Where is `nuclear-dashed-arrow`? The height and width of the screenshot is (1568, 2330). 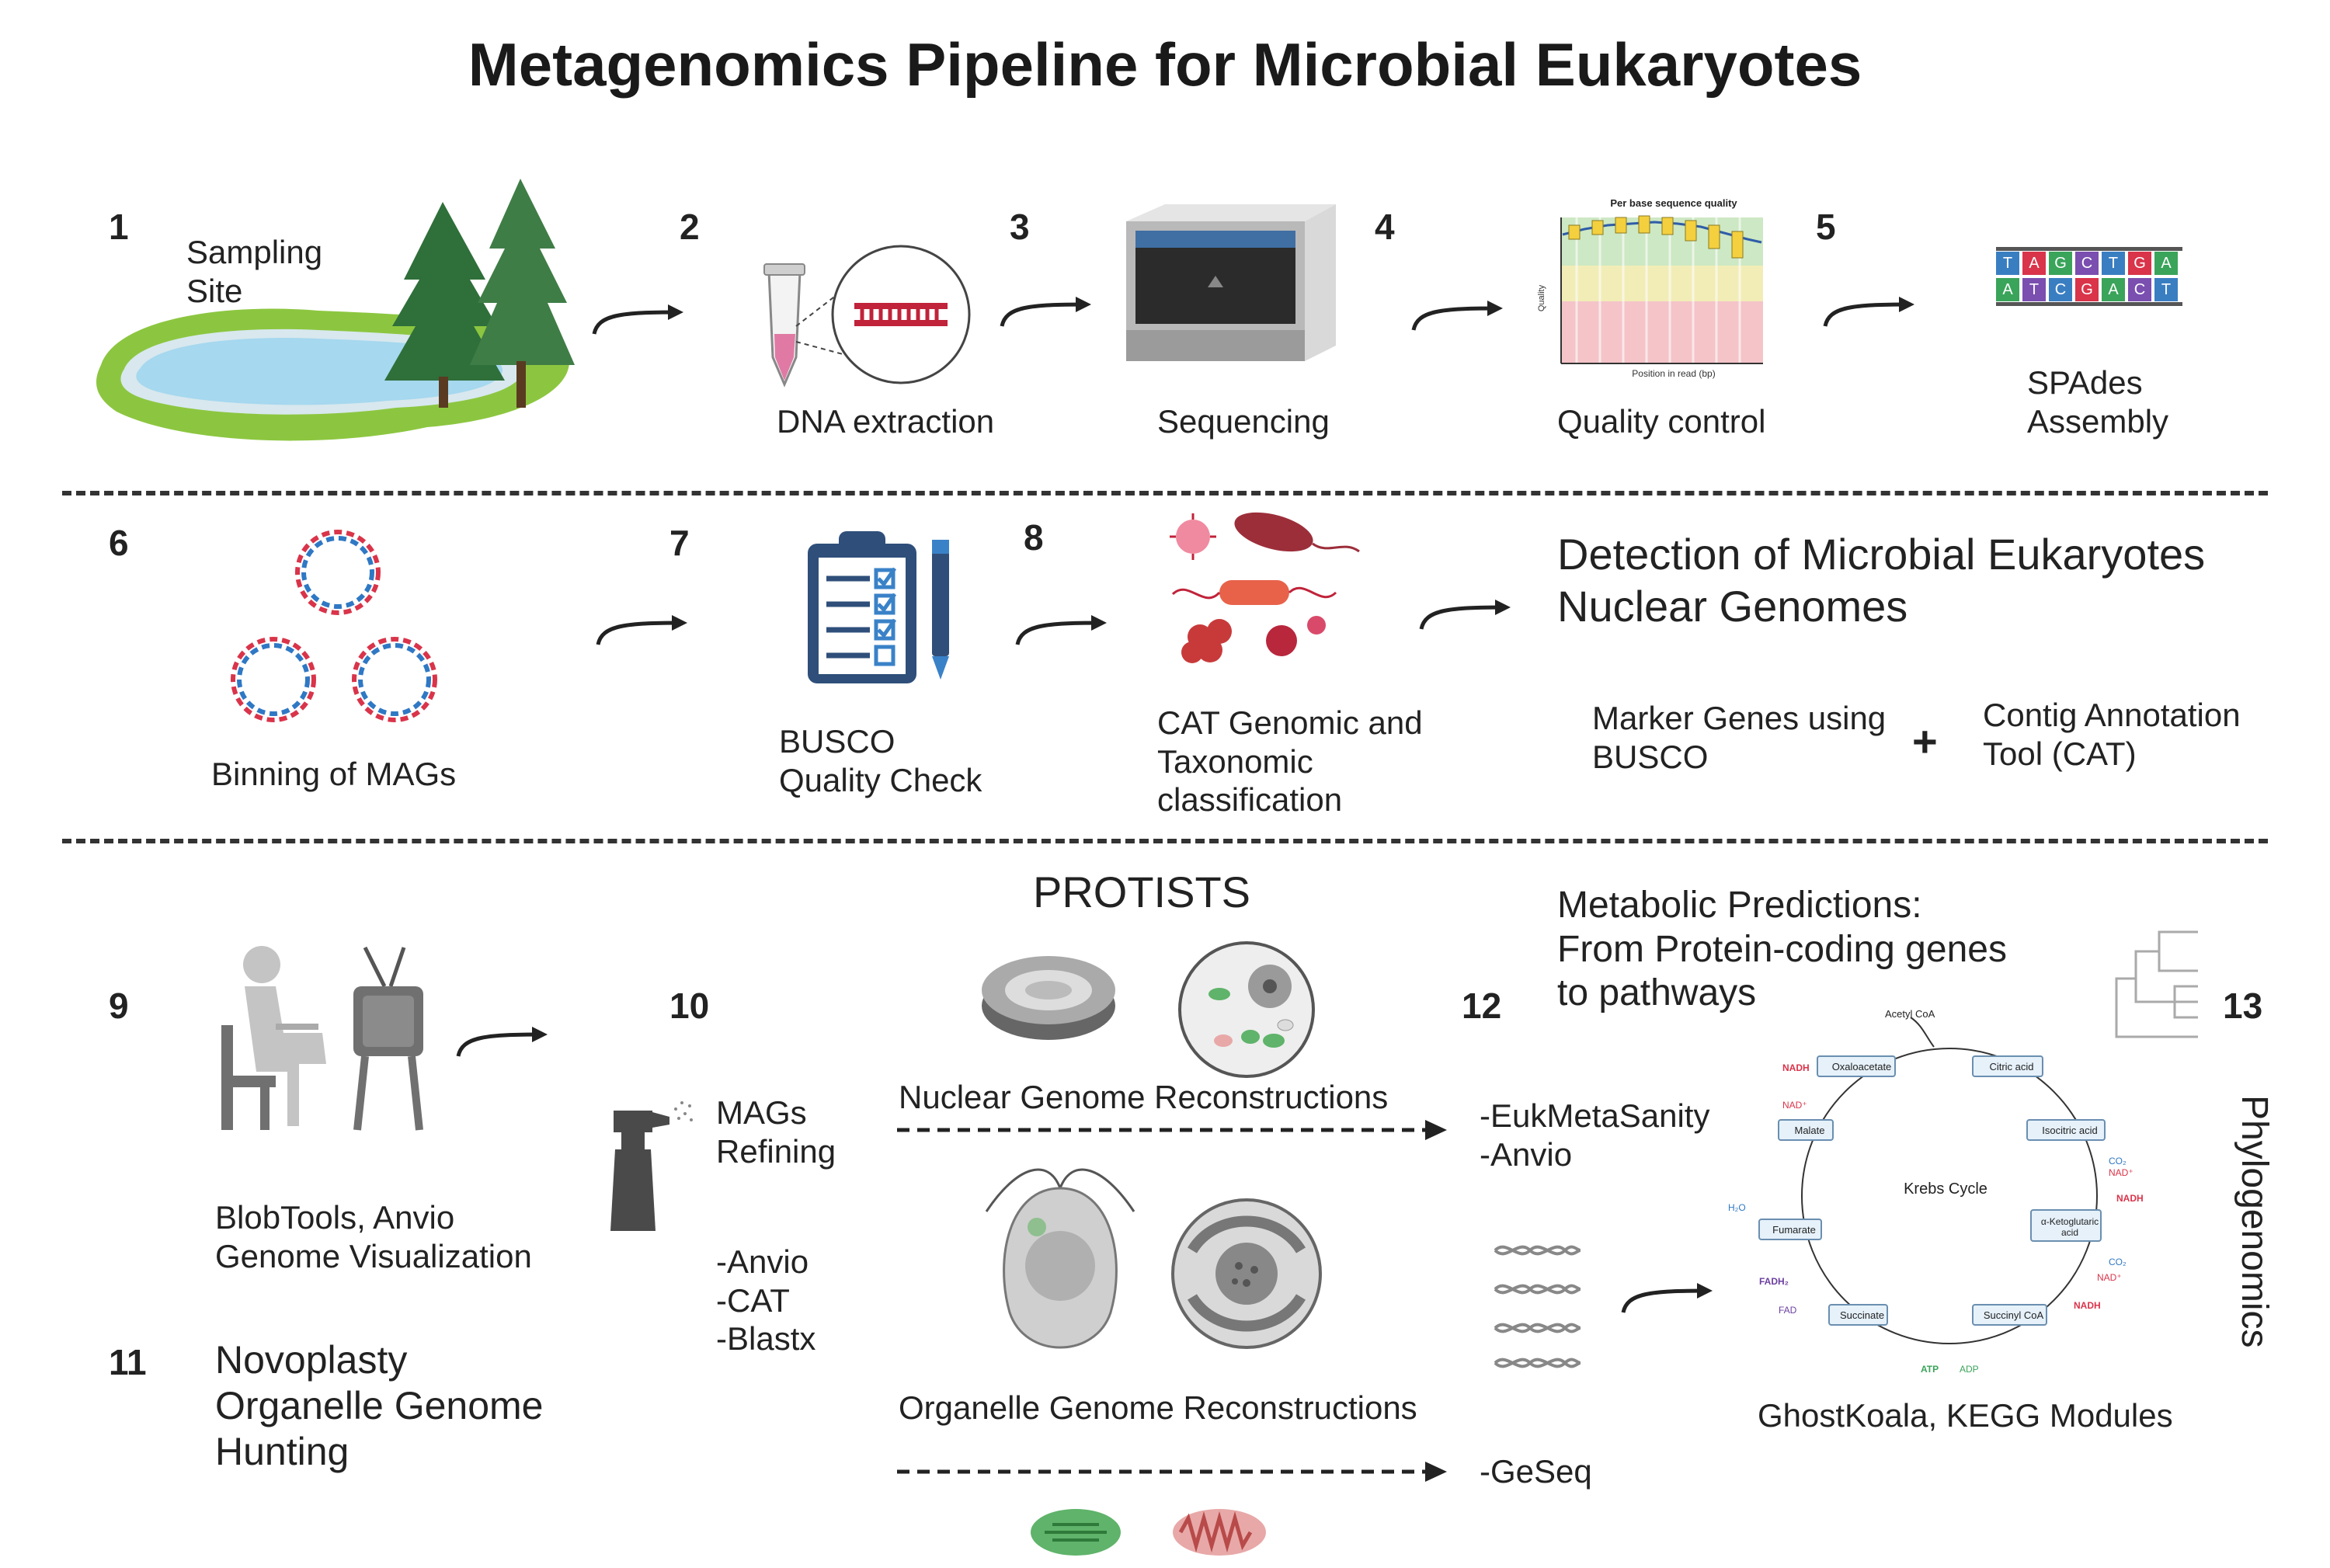 nuclear-dashed-arrow is located at coordinates (1172, 1130).